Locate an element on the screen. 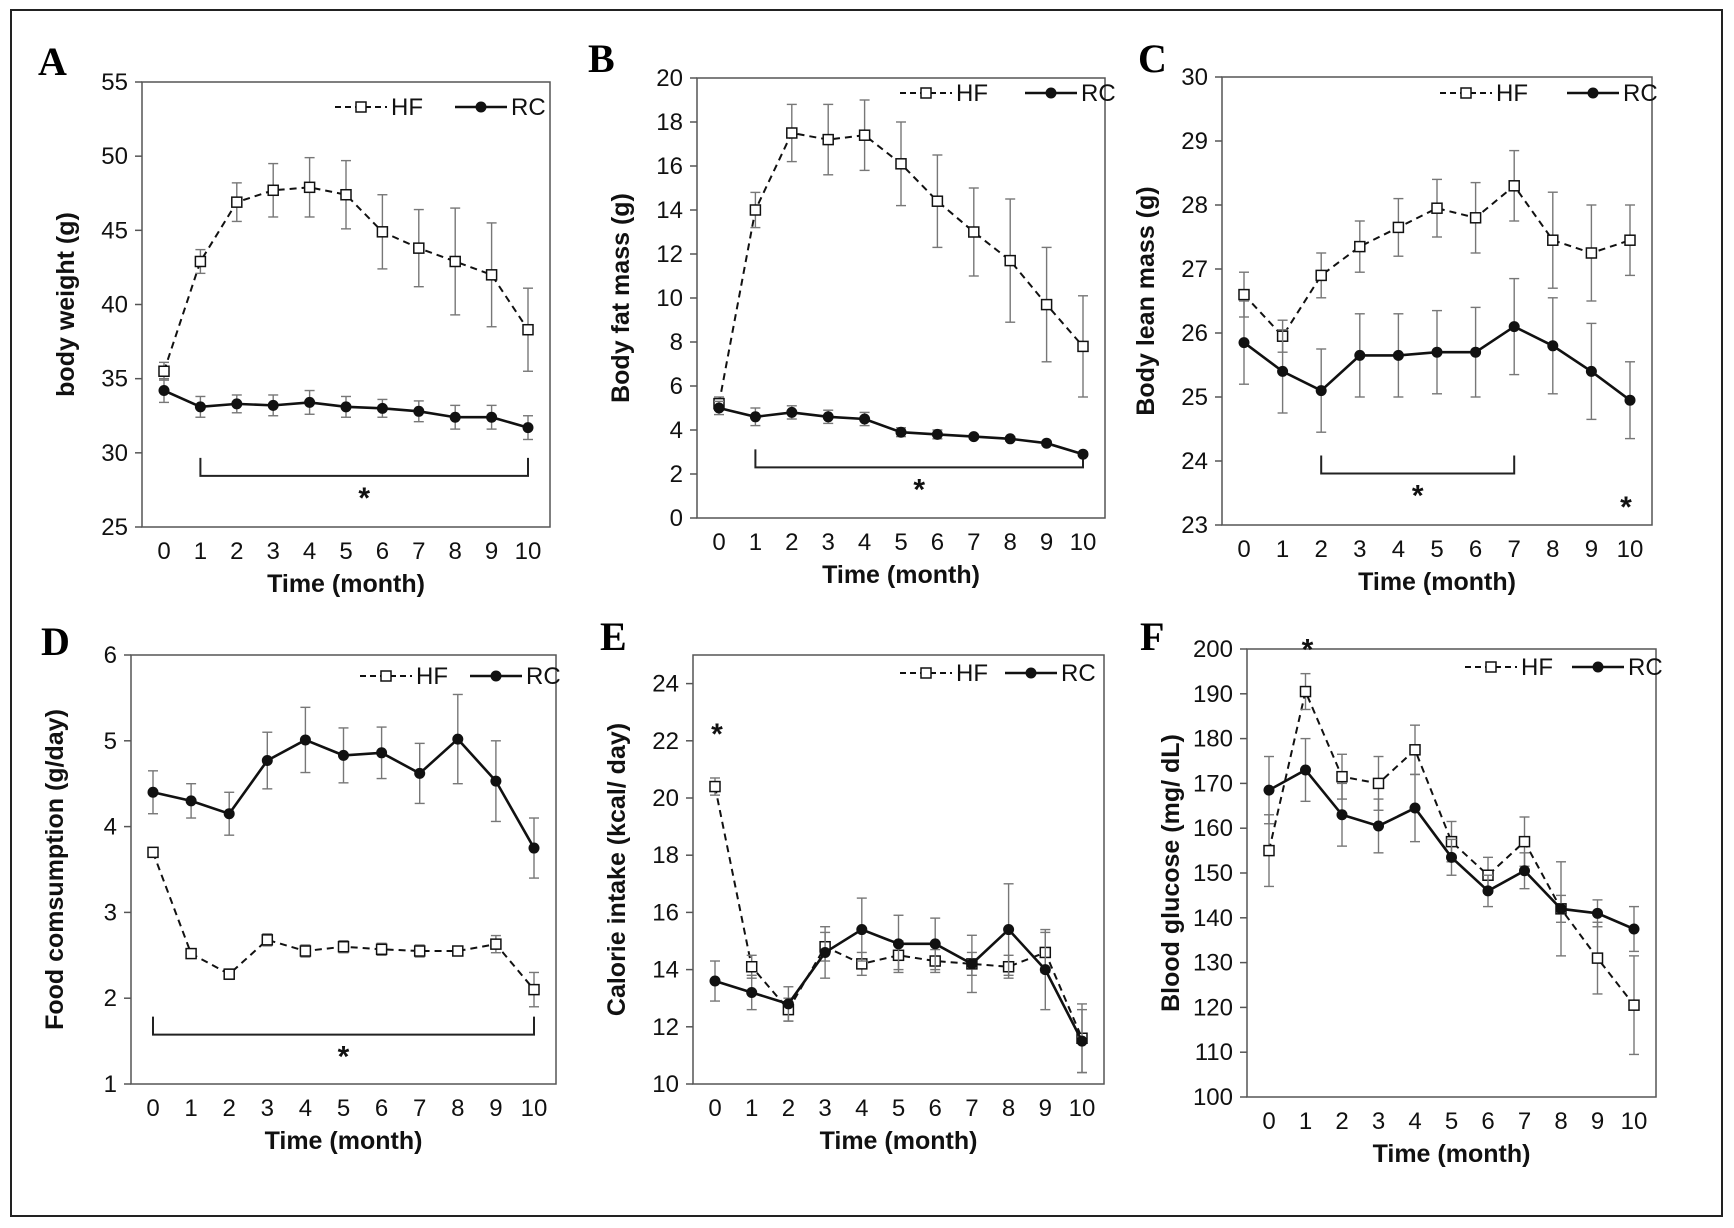  legend: HF RC is located at coordinates (460, 676).